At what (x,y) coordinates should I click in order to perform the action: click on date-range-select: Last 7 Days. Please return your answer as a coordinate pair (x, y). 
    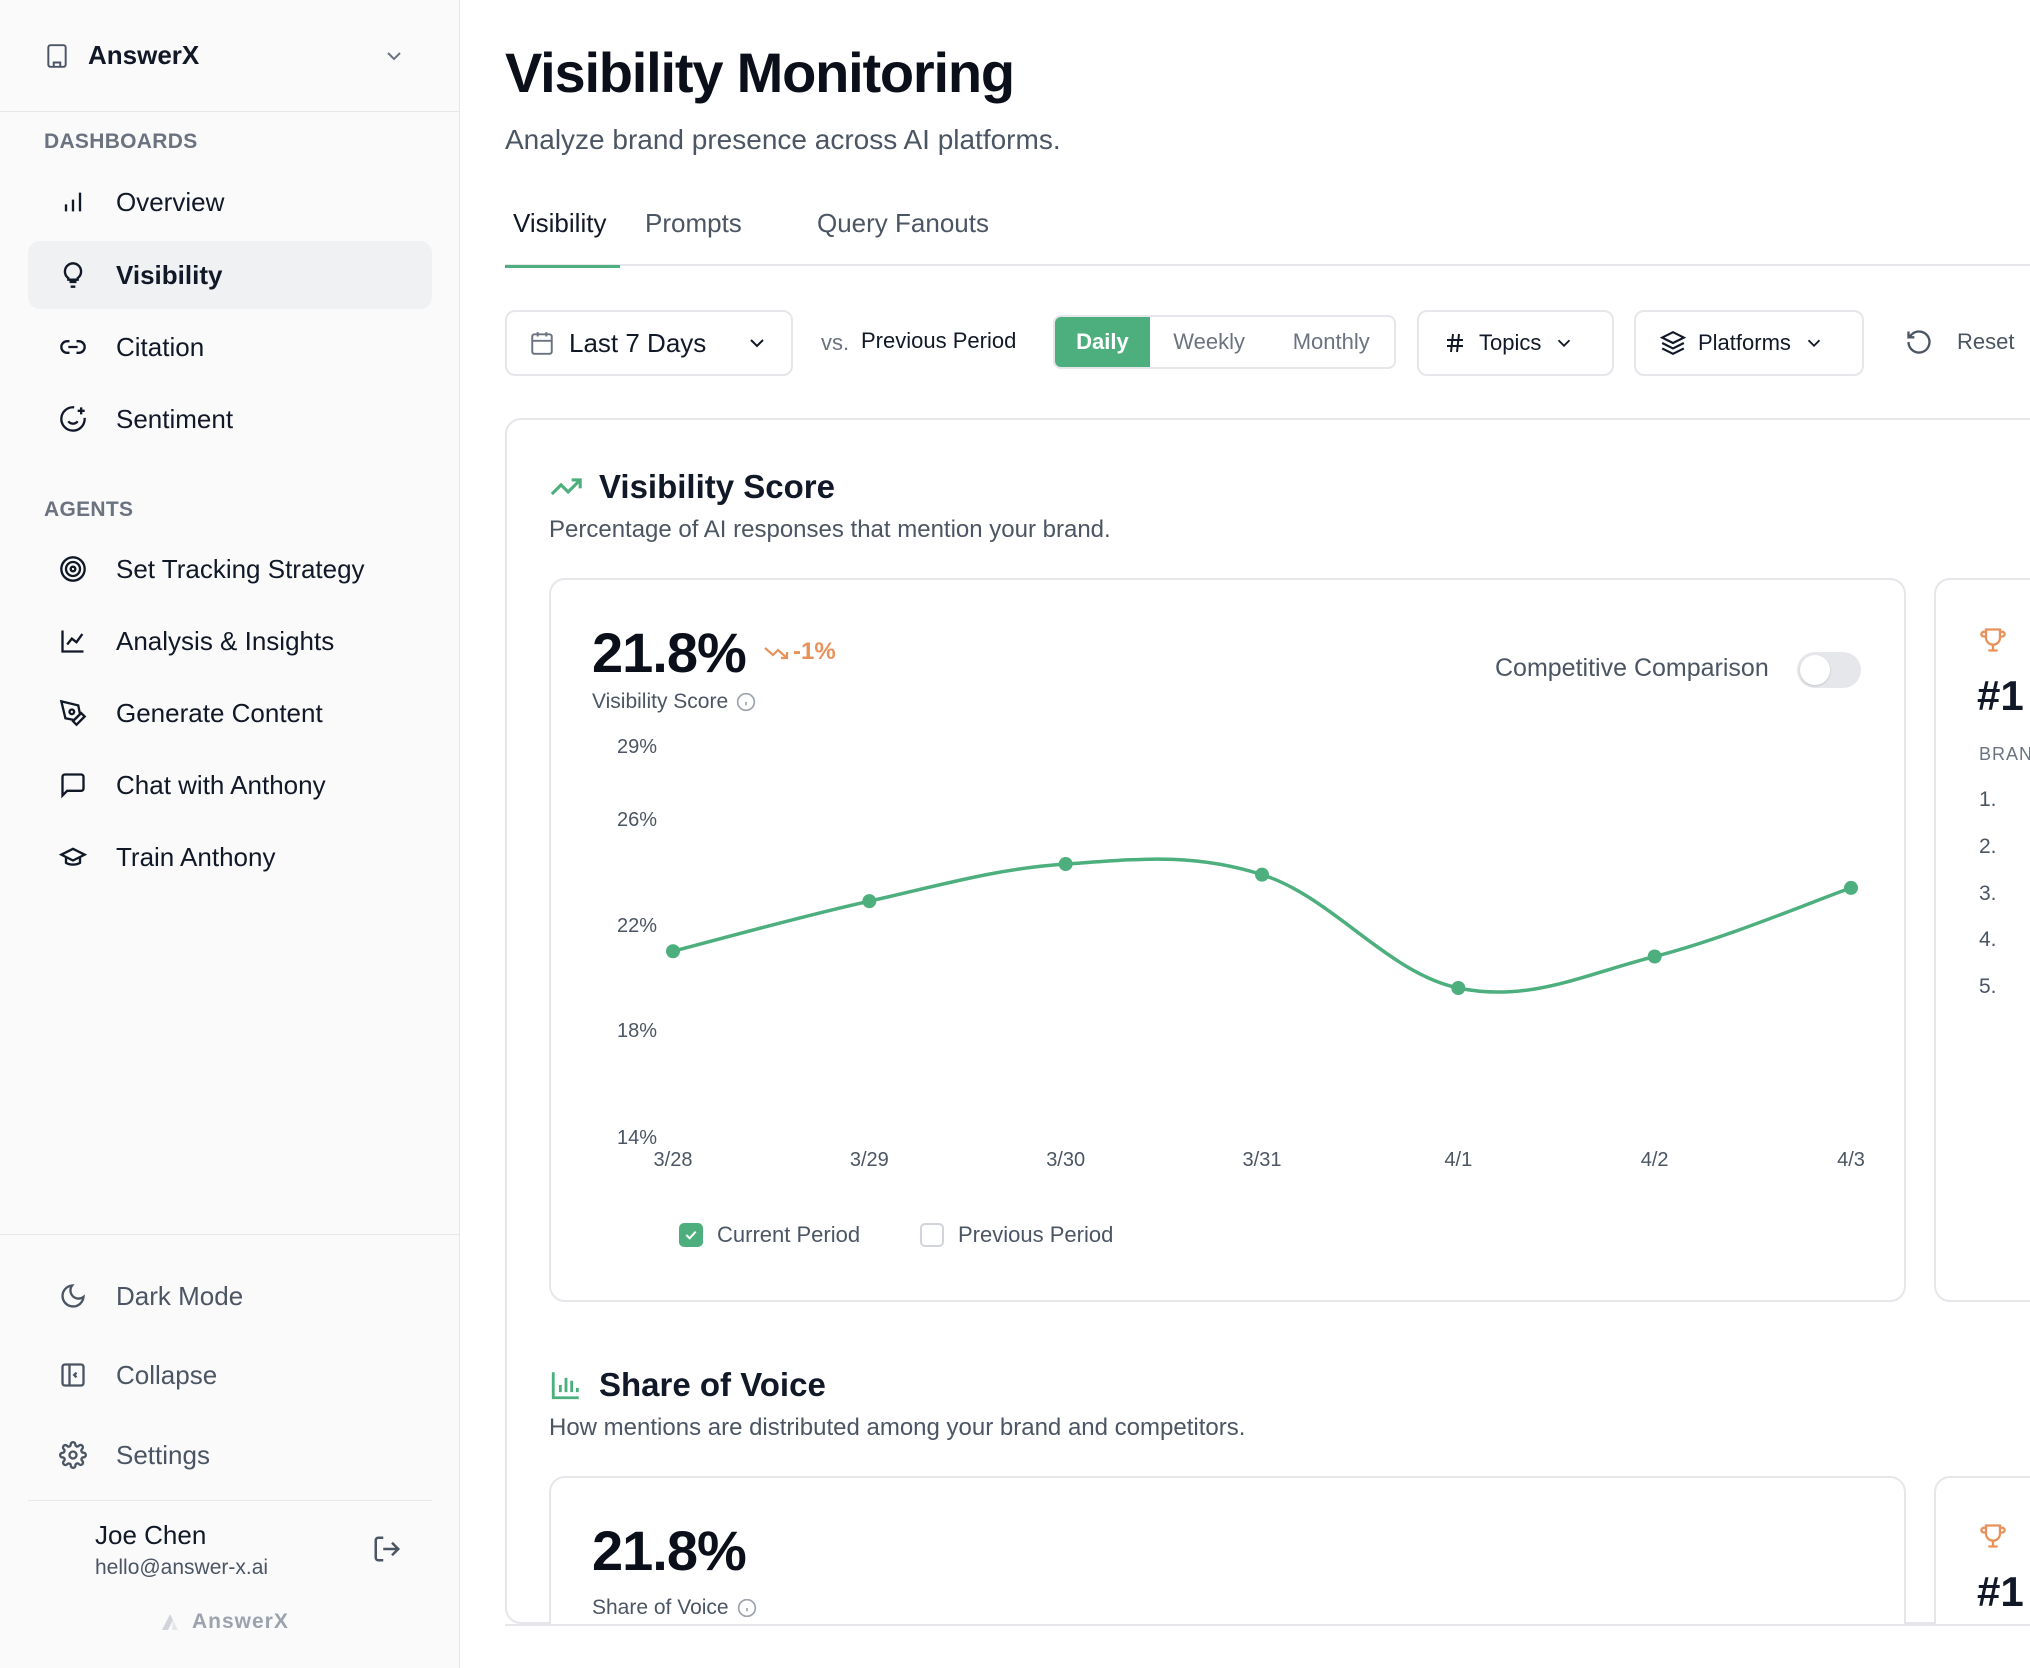
    Looking at the image, I should click on (649, 343).